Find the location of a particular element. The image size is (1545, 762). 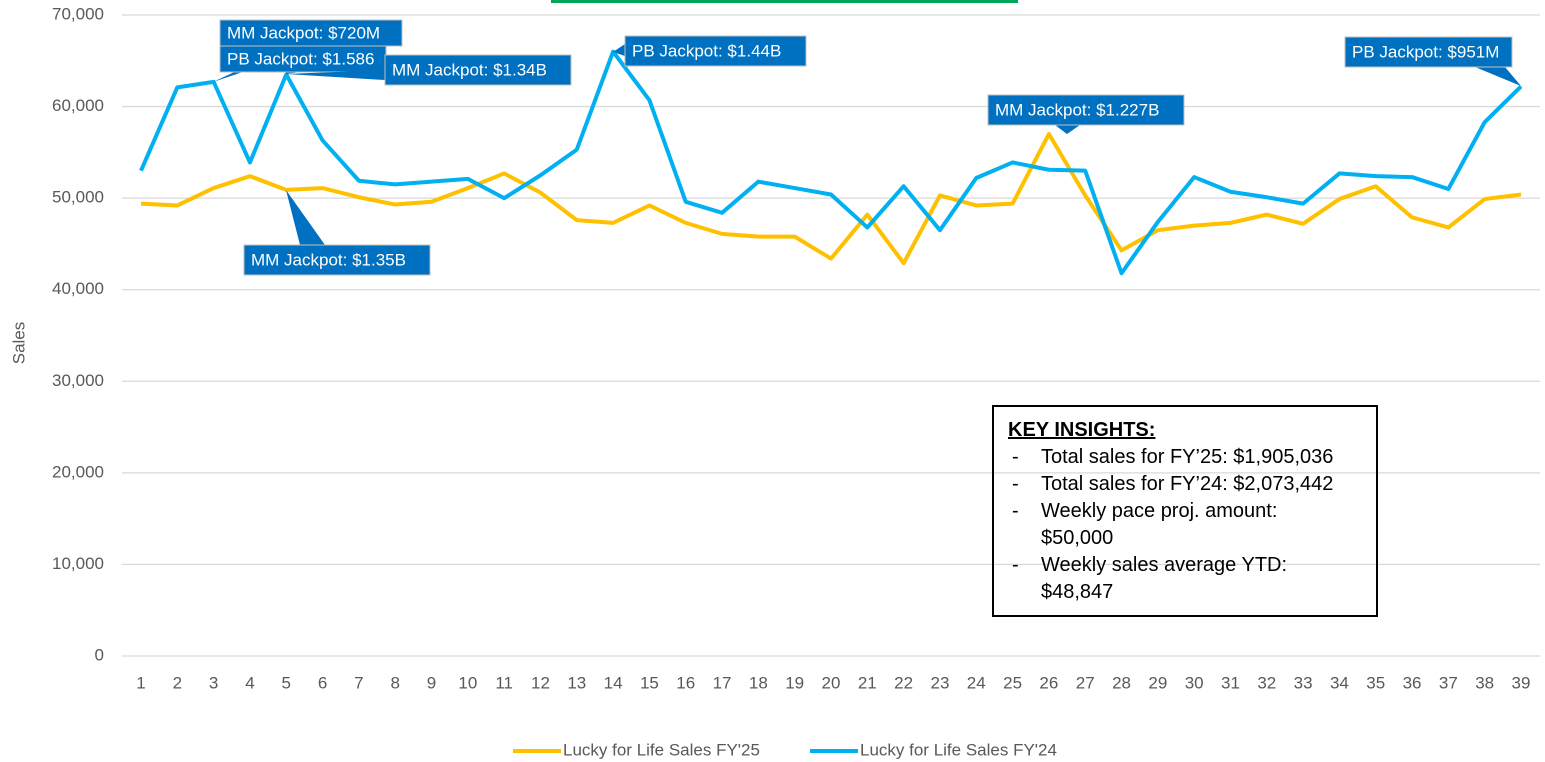

x-tick-label: 22 is located at coordinates (903, 682).